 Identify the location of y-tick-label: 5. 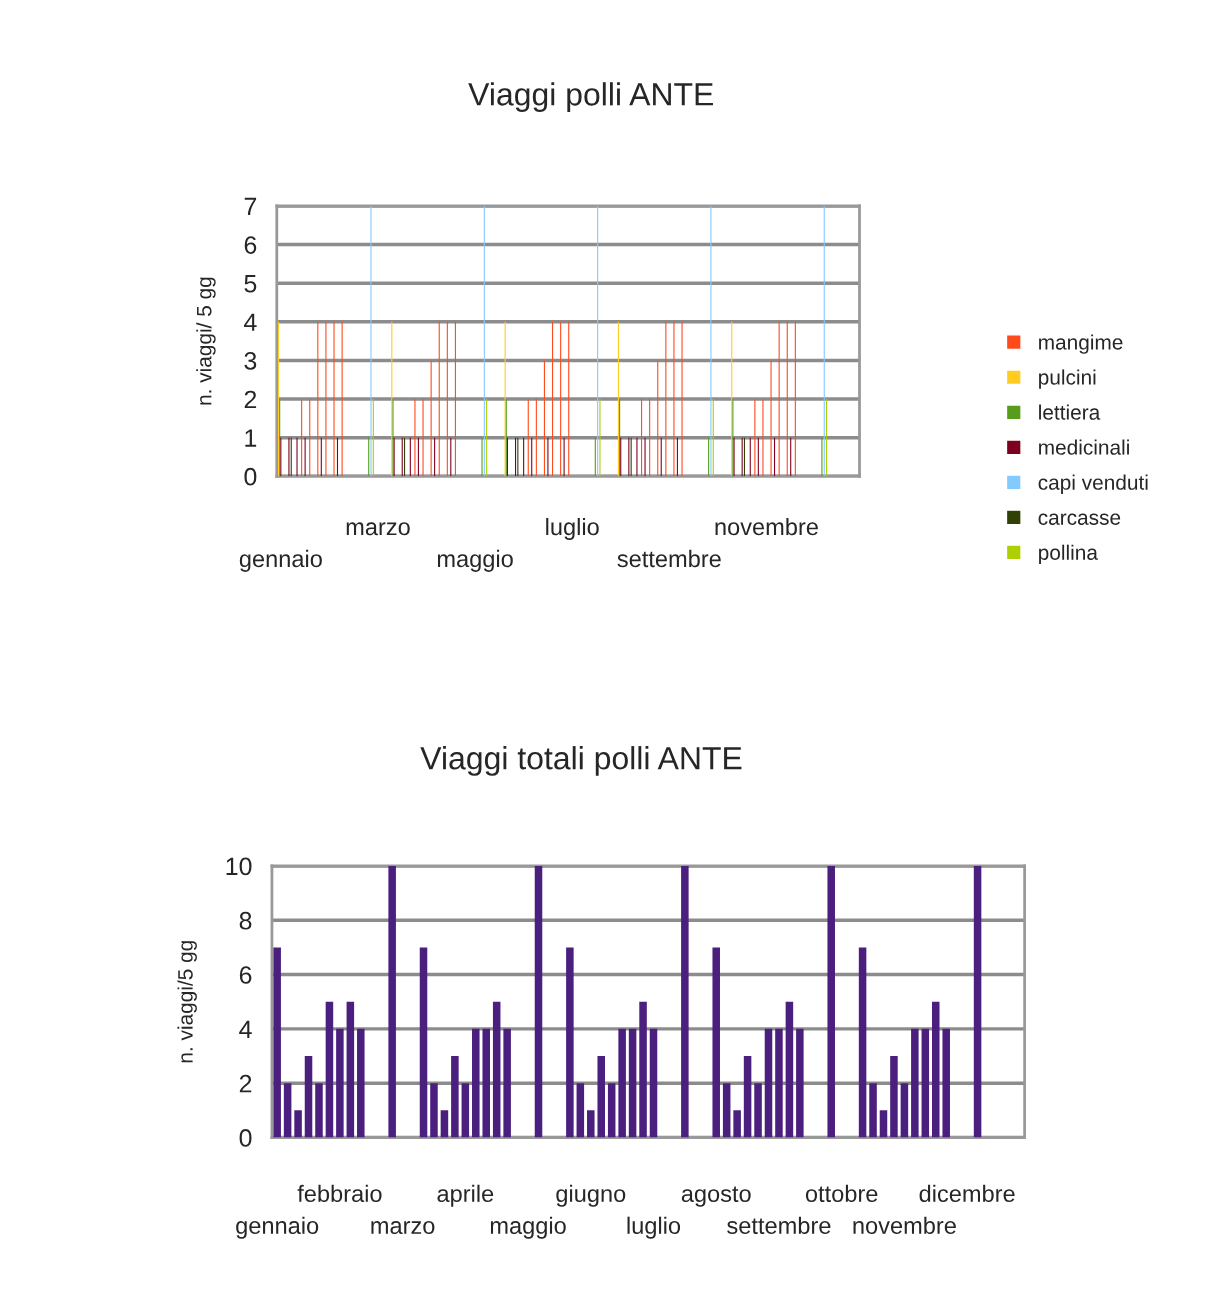
(250, 284).